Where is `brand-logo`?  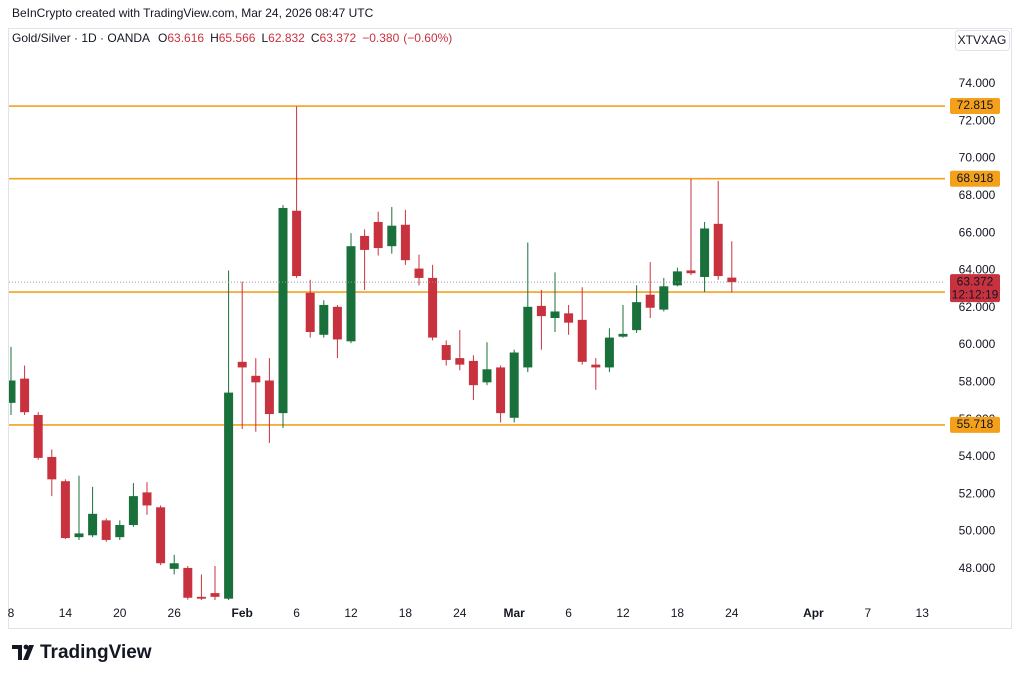
brand-logo is located at coordinates (23, 652).